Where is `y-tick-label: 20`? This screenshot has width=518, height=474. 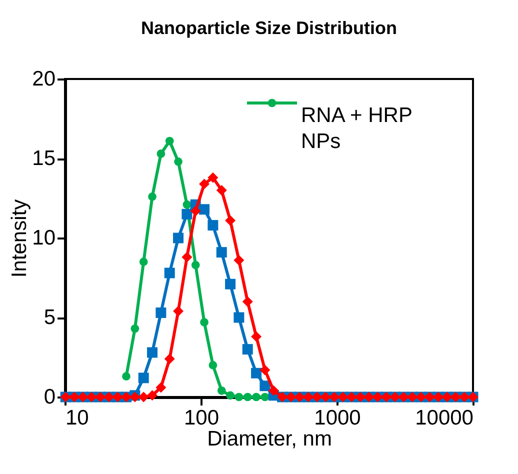 y-tick-label: 20 is located at coordinates (44, 79).